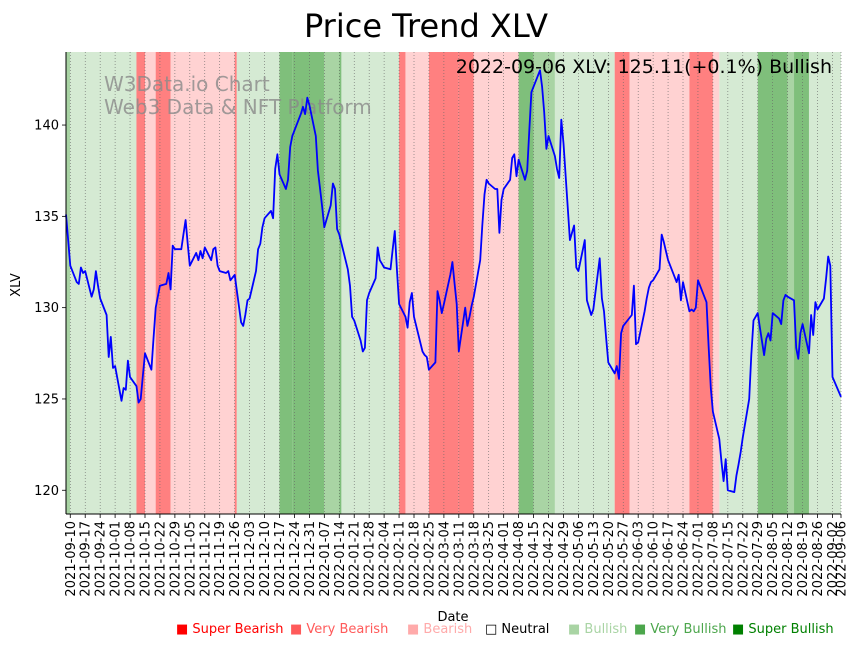 This screenshot has width=859, height=646. I want to click on x-tick-label: 2021-11-12, so click(205, 559).